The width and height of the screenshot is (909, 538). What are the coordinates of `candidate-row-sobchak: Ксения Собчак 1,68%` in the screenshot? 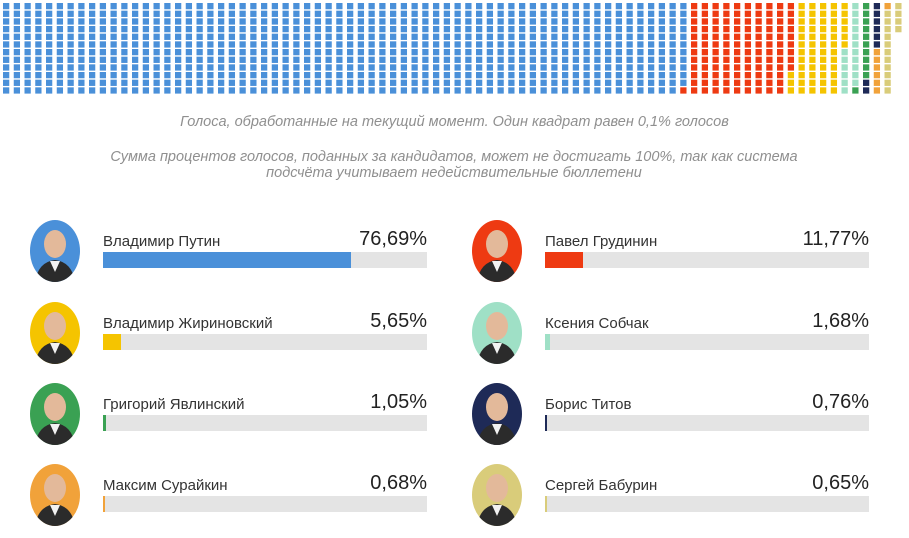 It's located at (672, 337).